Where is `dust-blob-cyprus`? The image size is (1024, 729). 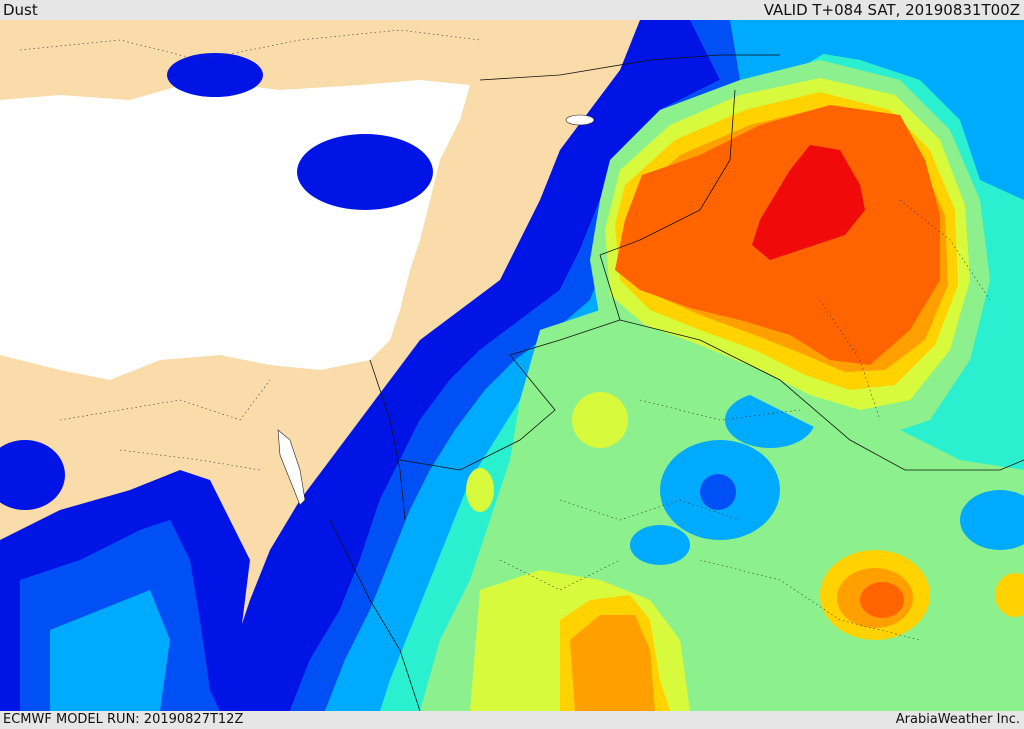 dust-blob-cyprus is located at coordinates (365, 172).